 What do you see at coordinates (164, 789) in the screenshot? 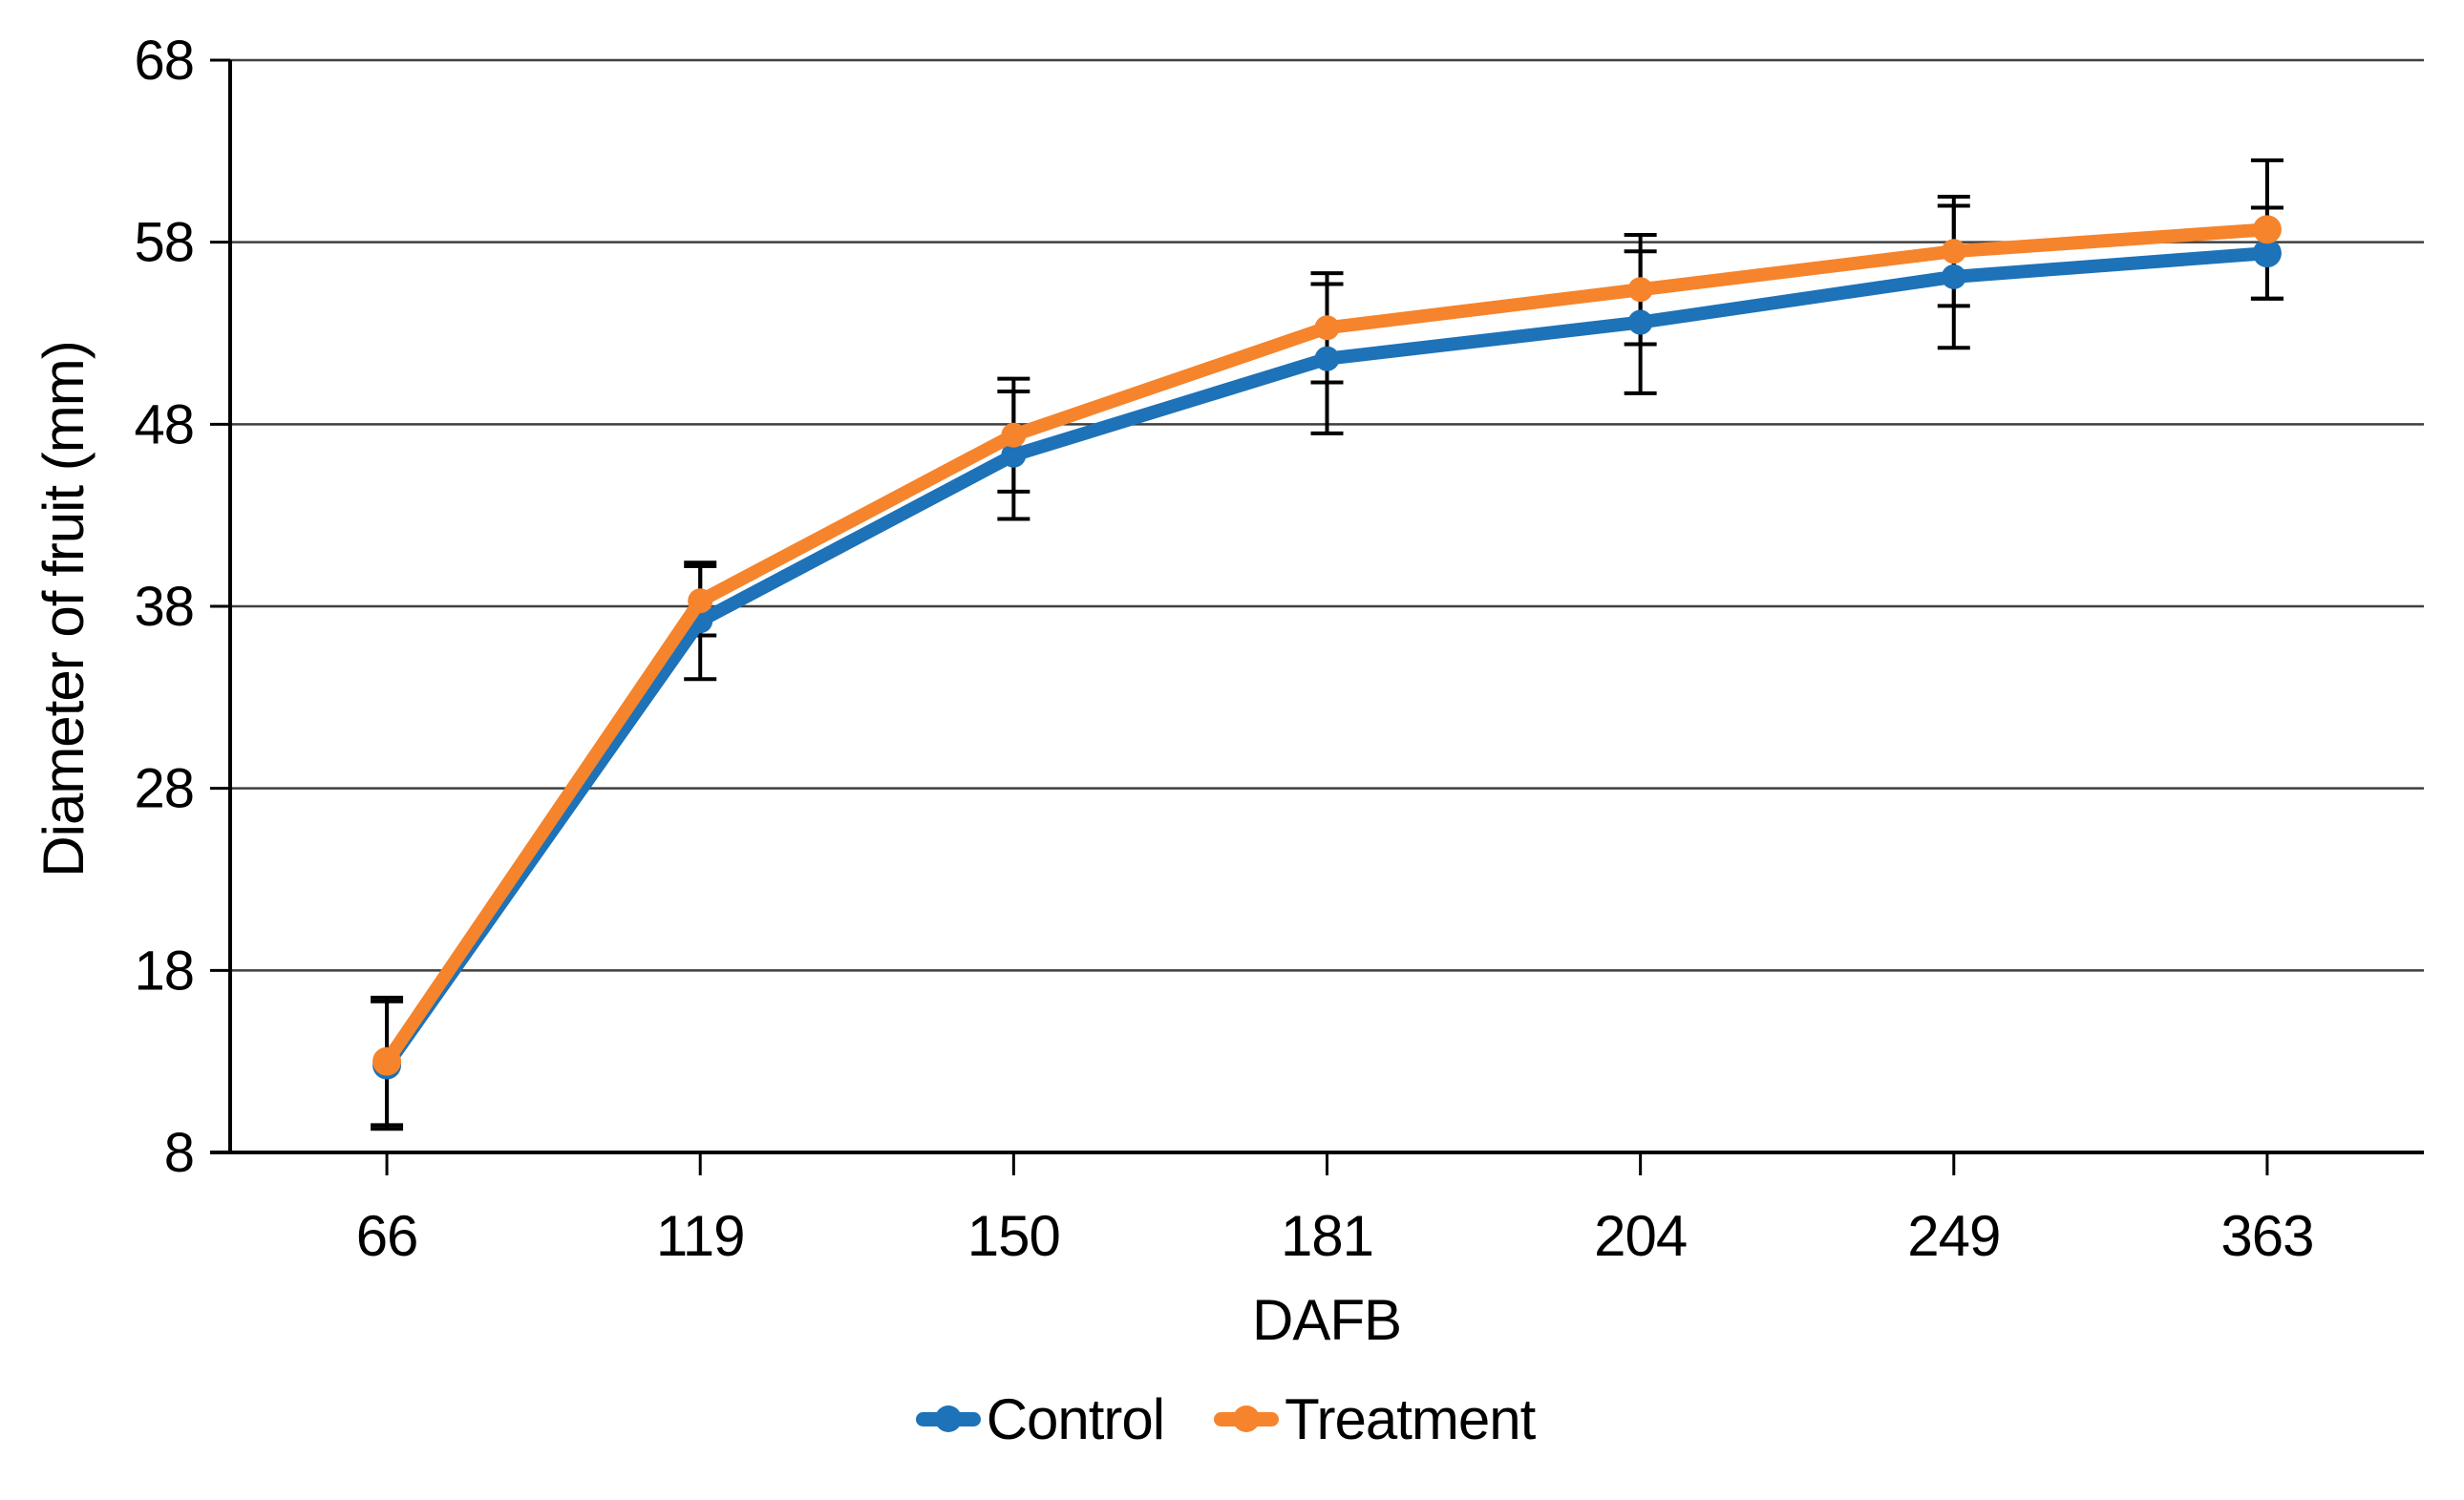
I see `y-tick-label: 28` at bounding box center [164, 789].